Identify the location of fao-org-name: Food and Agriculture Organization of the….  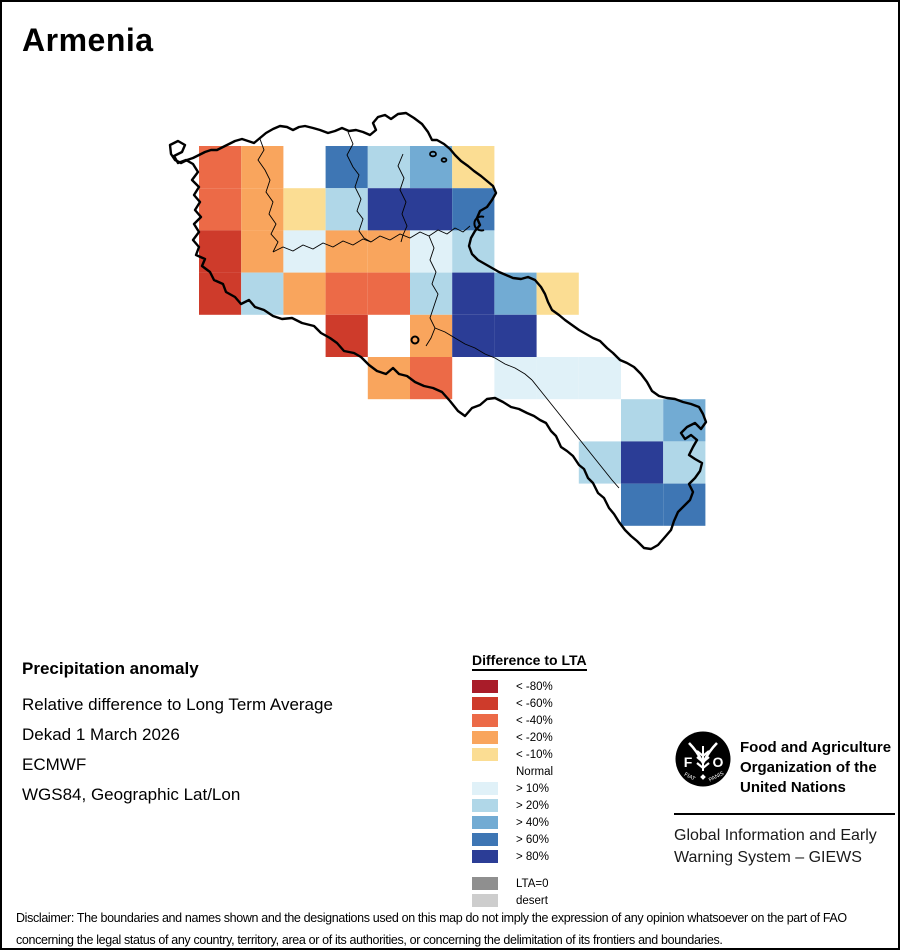
(815, 764).